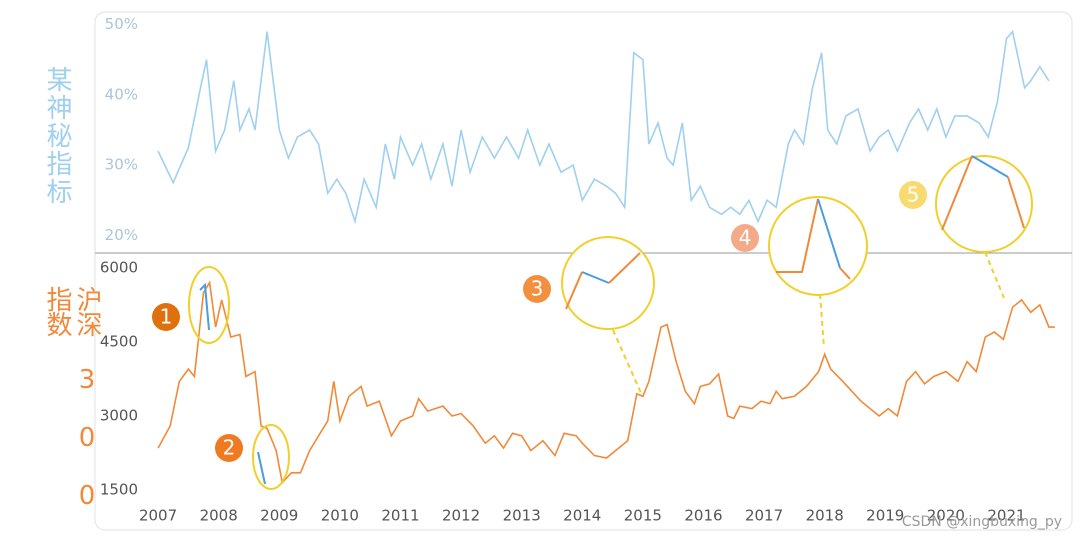  What do you see at coordinates (885, 516) in the screenshot?
I see `x-tick-label: 2019` at bounding box center [885, 516].